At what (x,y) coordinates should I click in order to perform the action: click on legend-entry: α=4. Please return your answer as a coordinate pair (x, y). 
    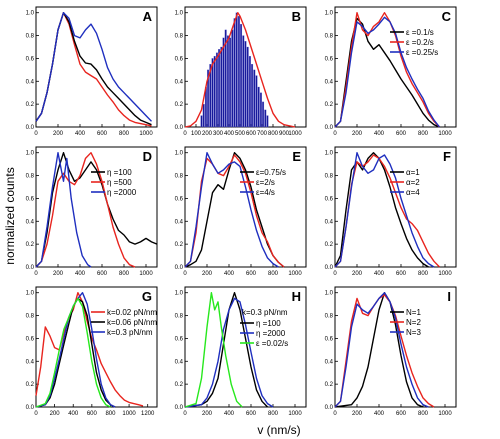
    Looking at the image, I should click on (413, 192).